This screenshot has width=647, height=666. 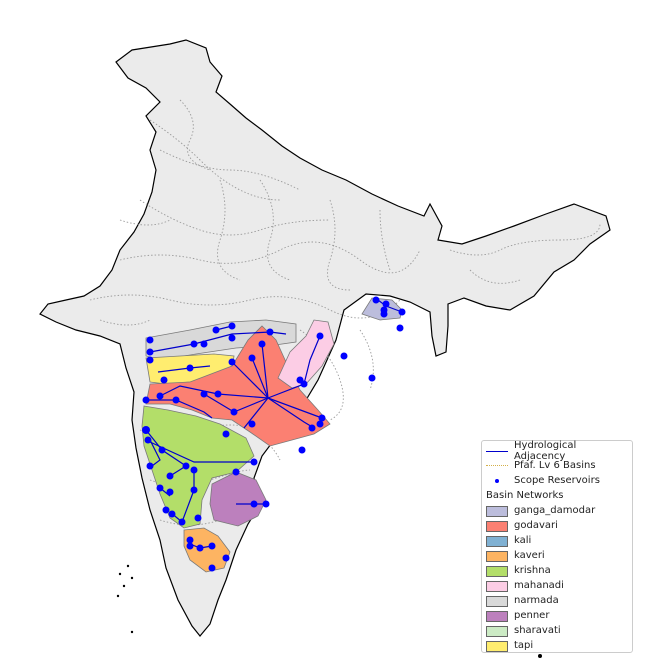 What do you see at coordinates (238, 386) in the screenshot?
I see `basin-godavari` at bounding box center [238, 386].